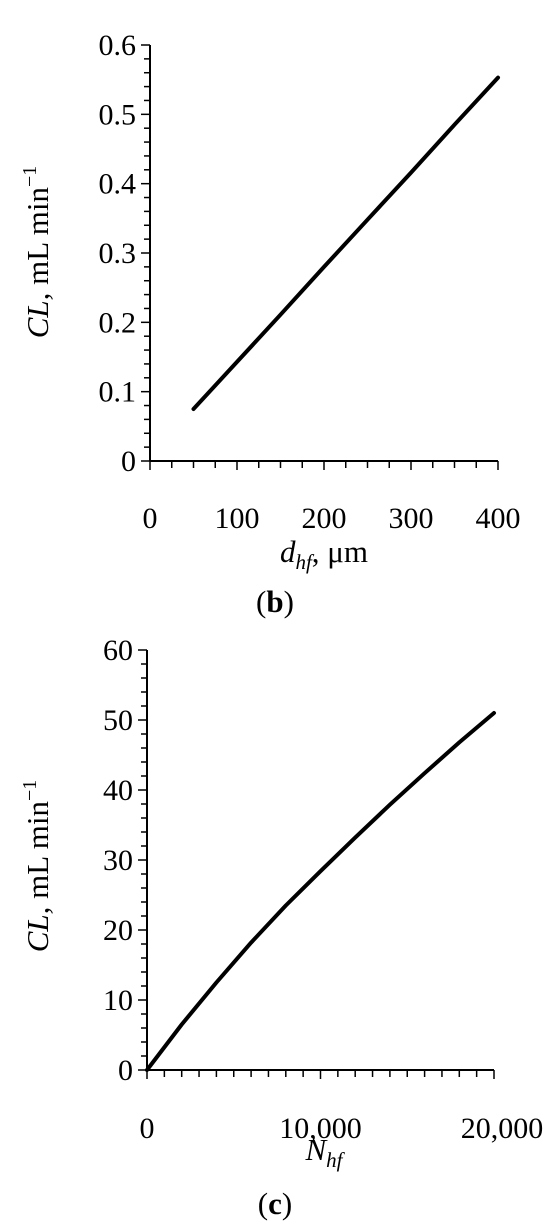 This screenshot has height=1228, width=550. Describe the element at coordinates (118, 790) in the screenshot. I see `y-tick-label: 40` at that location.